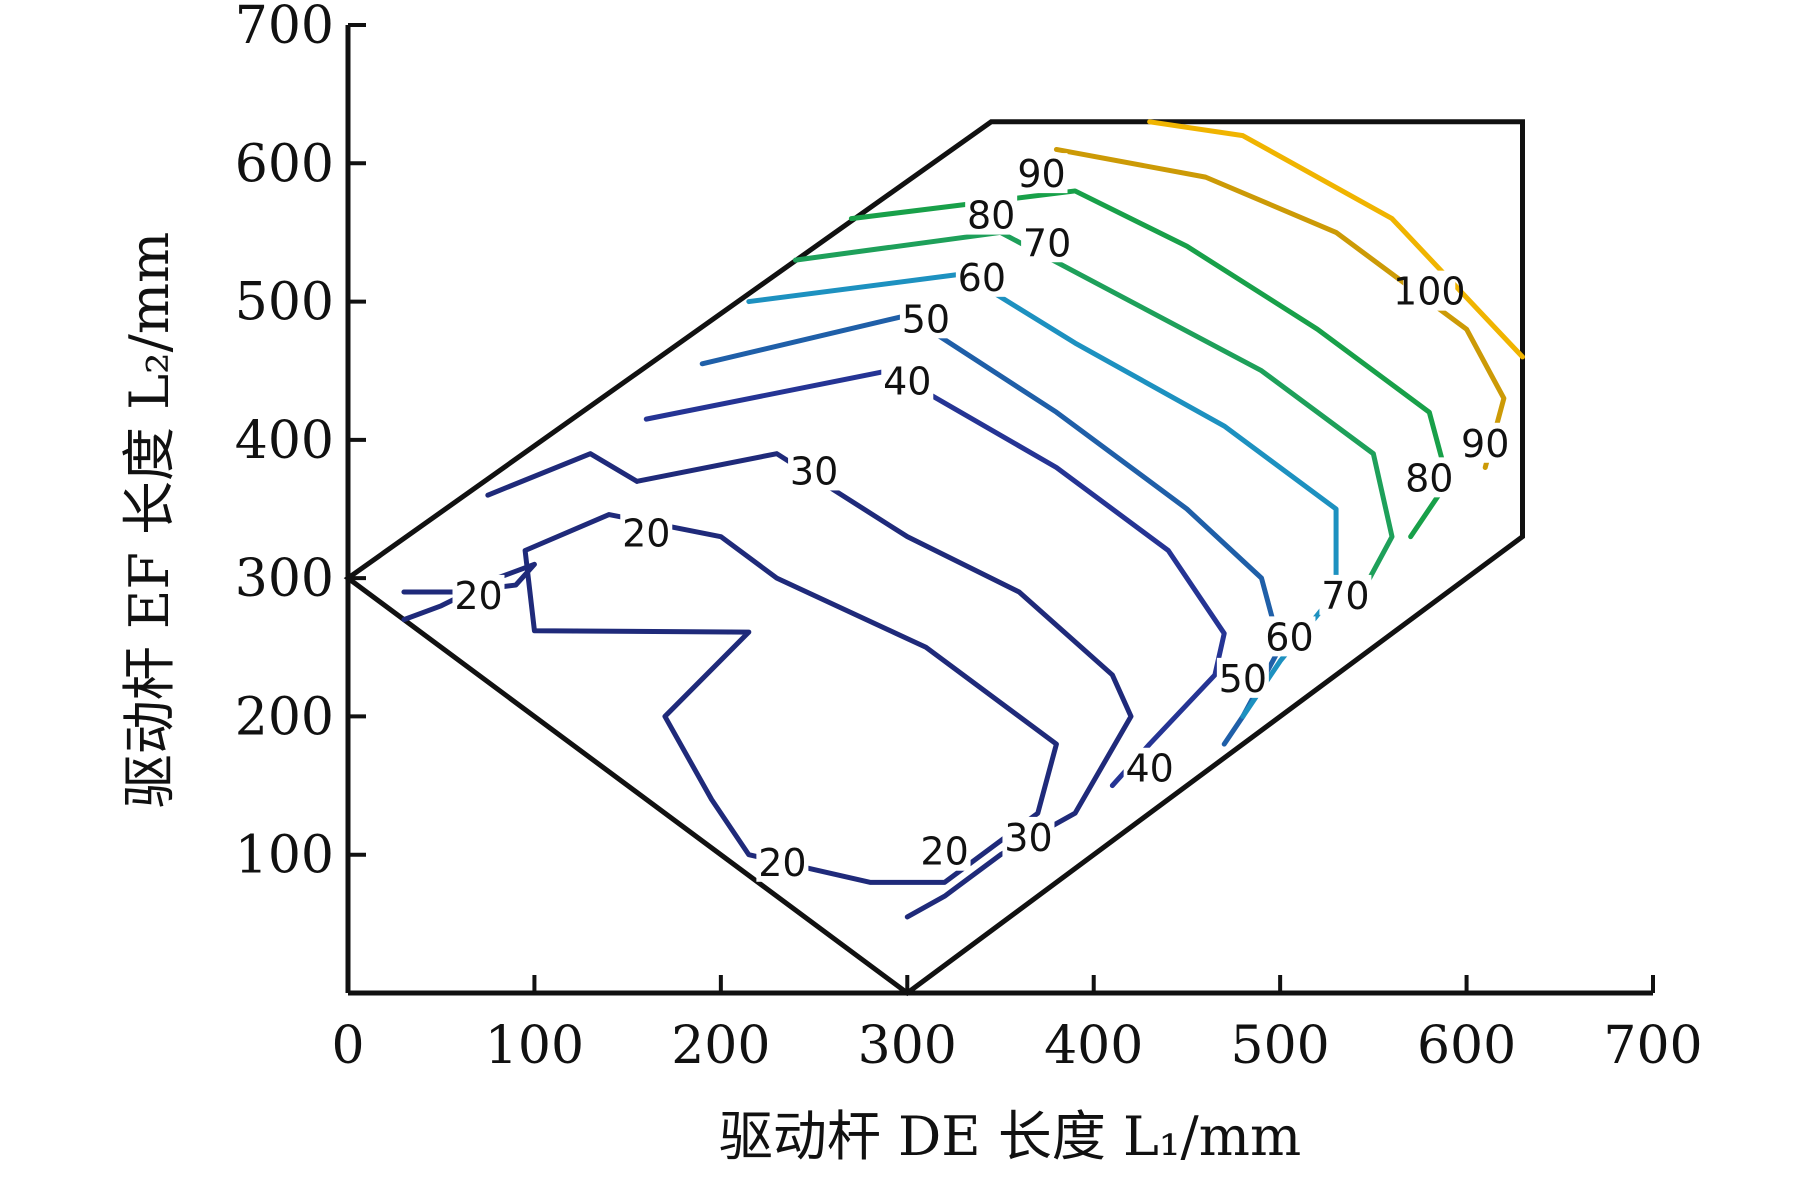 The height and width of the screenshot is (1183, 1819). Describe the element at coordinates (1466, 1046) in the screenshot. I see `x-tick-label: 600` at that location.